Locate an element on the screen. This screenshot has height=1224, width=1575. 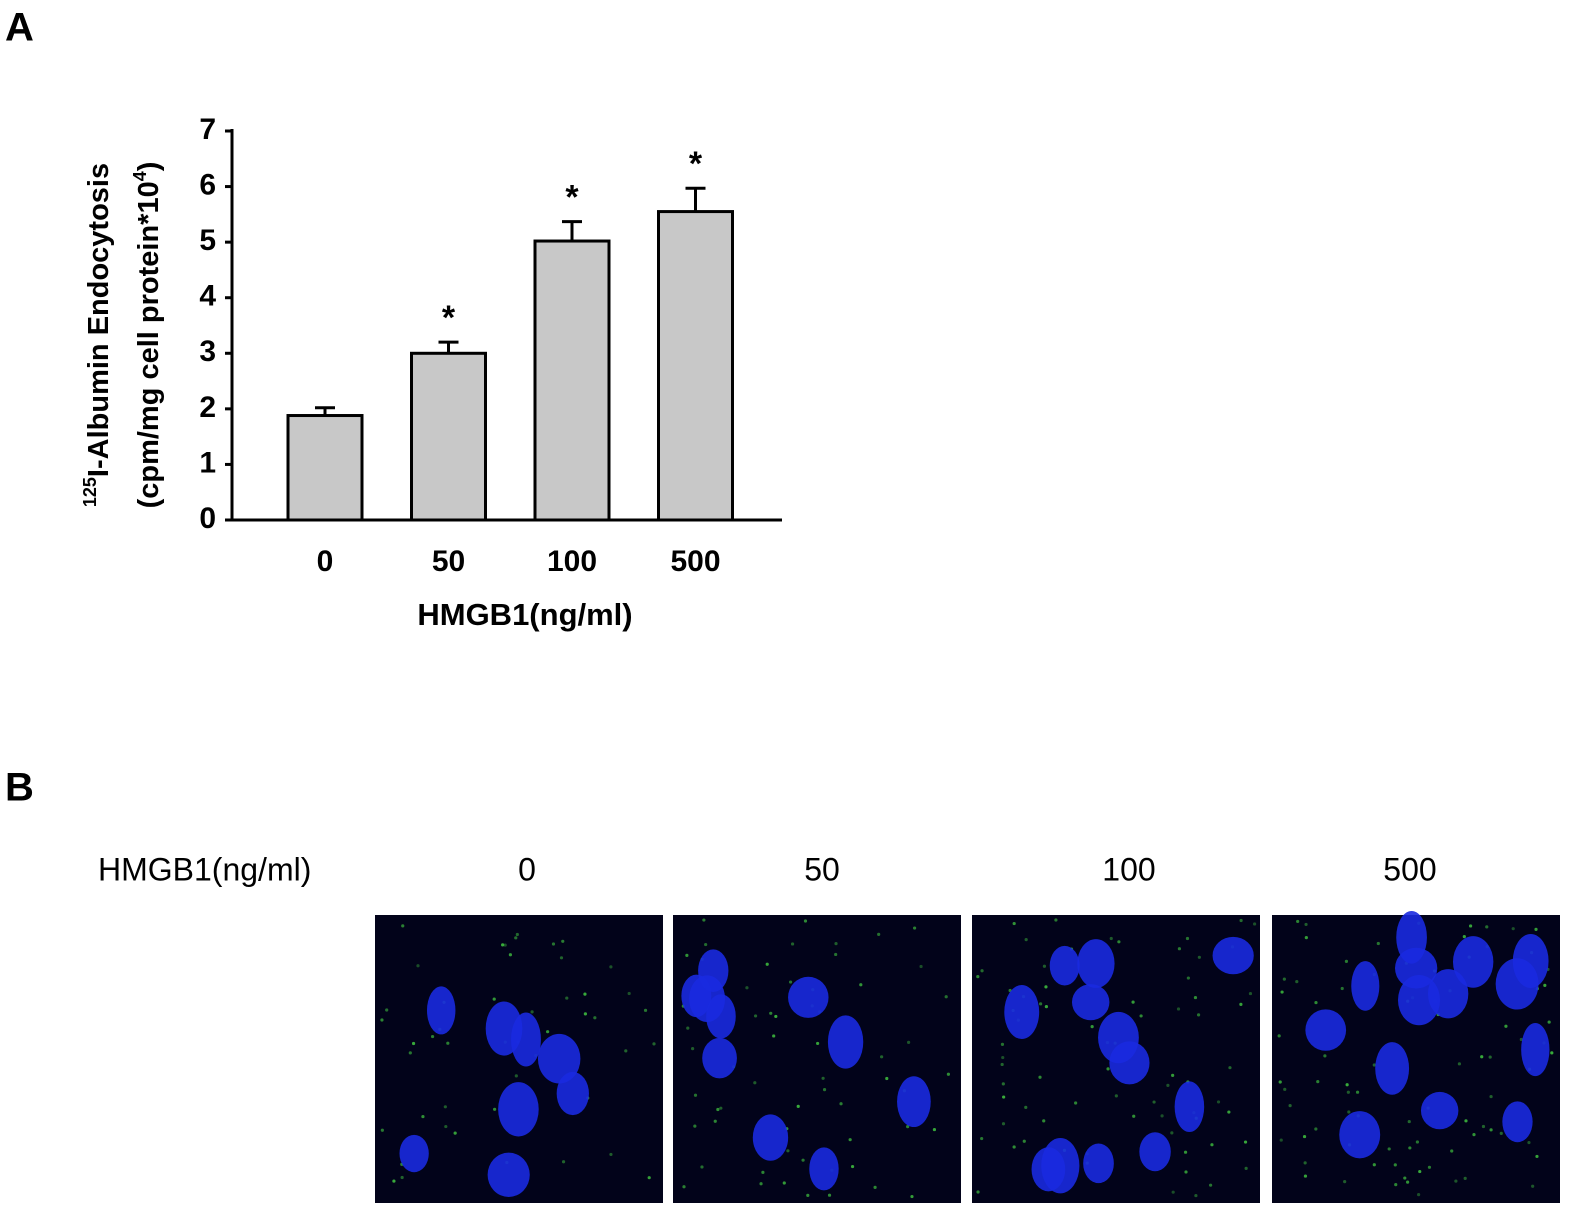
column-label: 0 is located at coordinates (527, 869).